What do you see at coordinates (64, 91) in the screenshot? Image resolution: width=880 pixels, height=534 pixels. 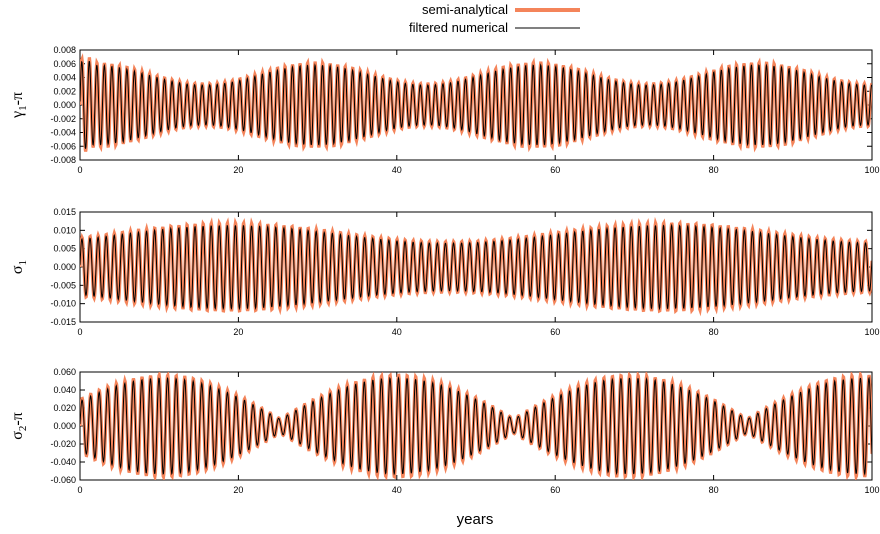 I see `y-tick-label: 0.002` at bounding box center [64, 91].